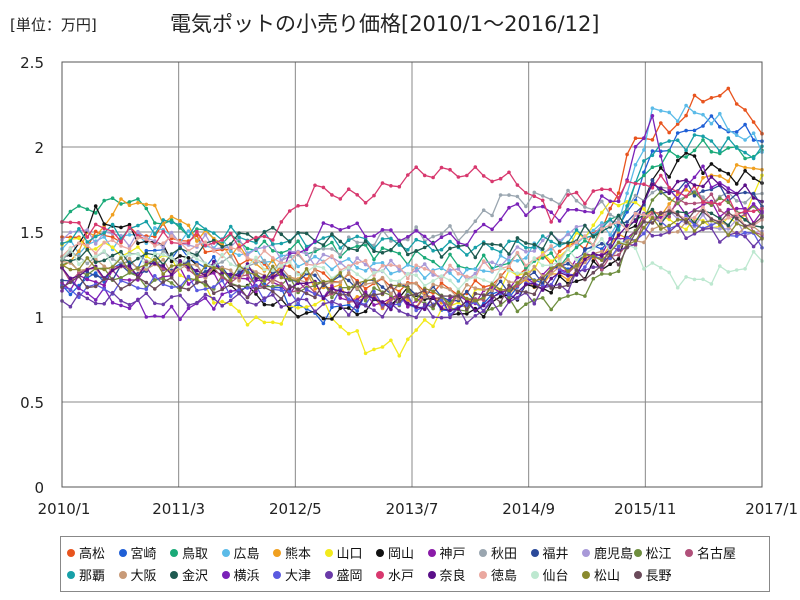 The width and height of the screenshot is (800, 600). I want to click on legend-label: 松山, so click(607, 576).